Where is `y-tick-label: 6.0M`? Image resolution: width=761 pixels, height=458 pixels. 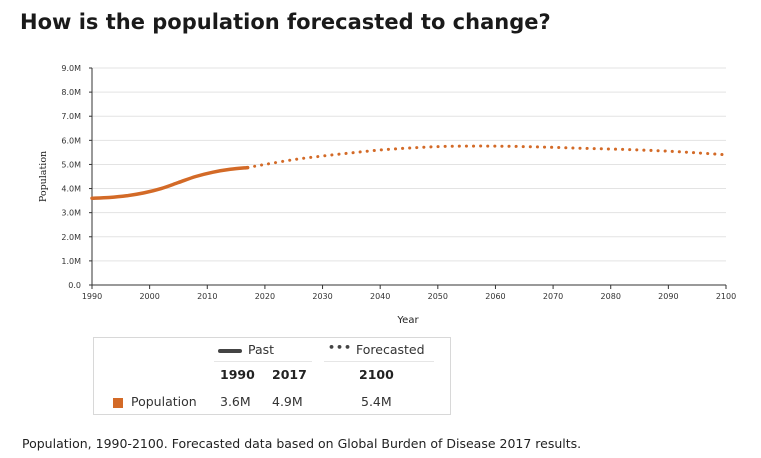
y-tick-label: 6.0M is located at coordinates (71, 140).